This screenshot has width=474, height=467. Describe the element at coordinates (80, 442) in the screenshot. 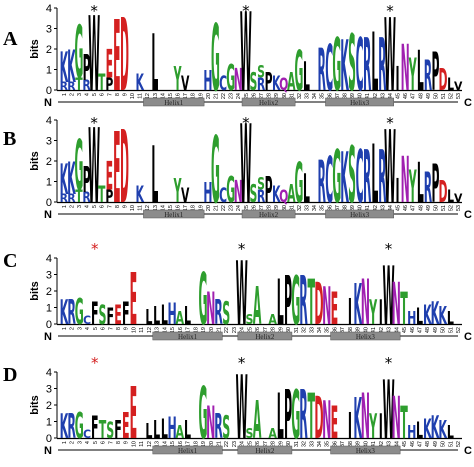

I see `position-number: 3` at that location.